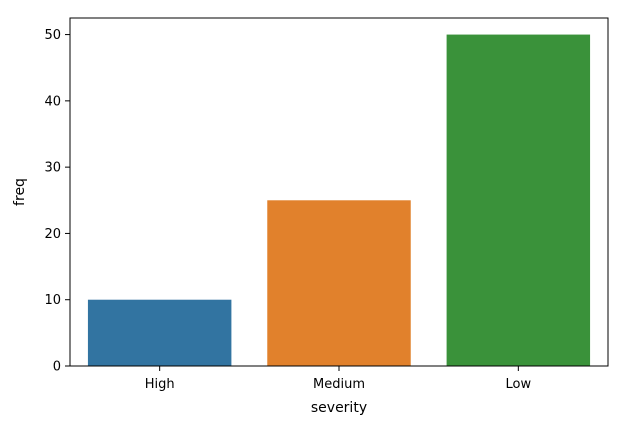 The image size is (626, 424). What do you see at coordinates (52, 234) in the screenshot?
I see `y-tick-label: 20` at bounding box center [52, 234].